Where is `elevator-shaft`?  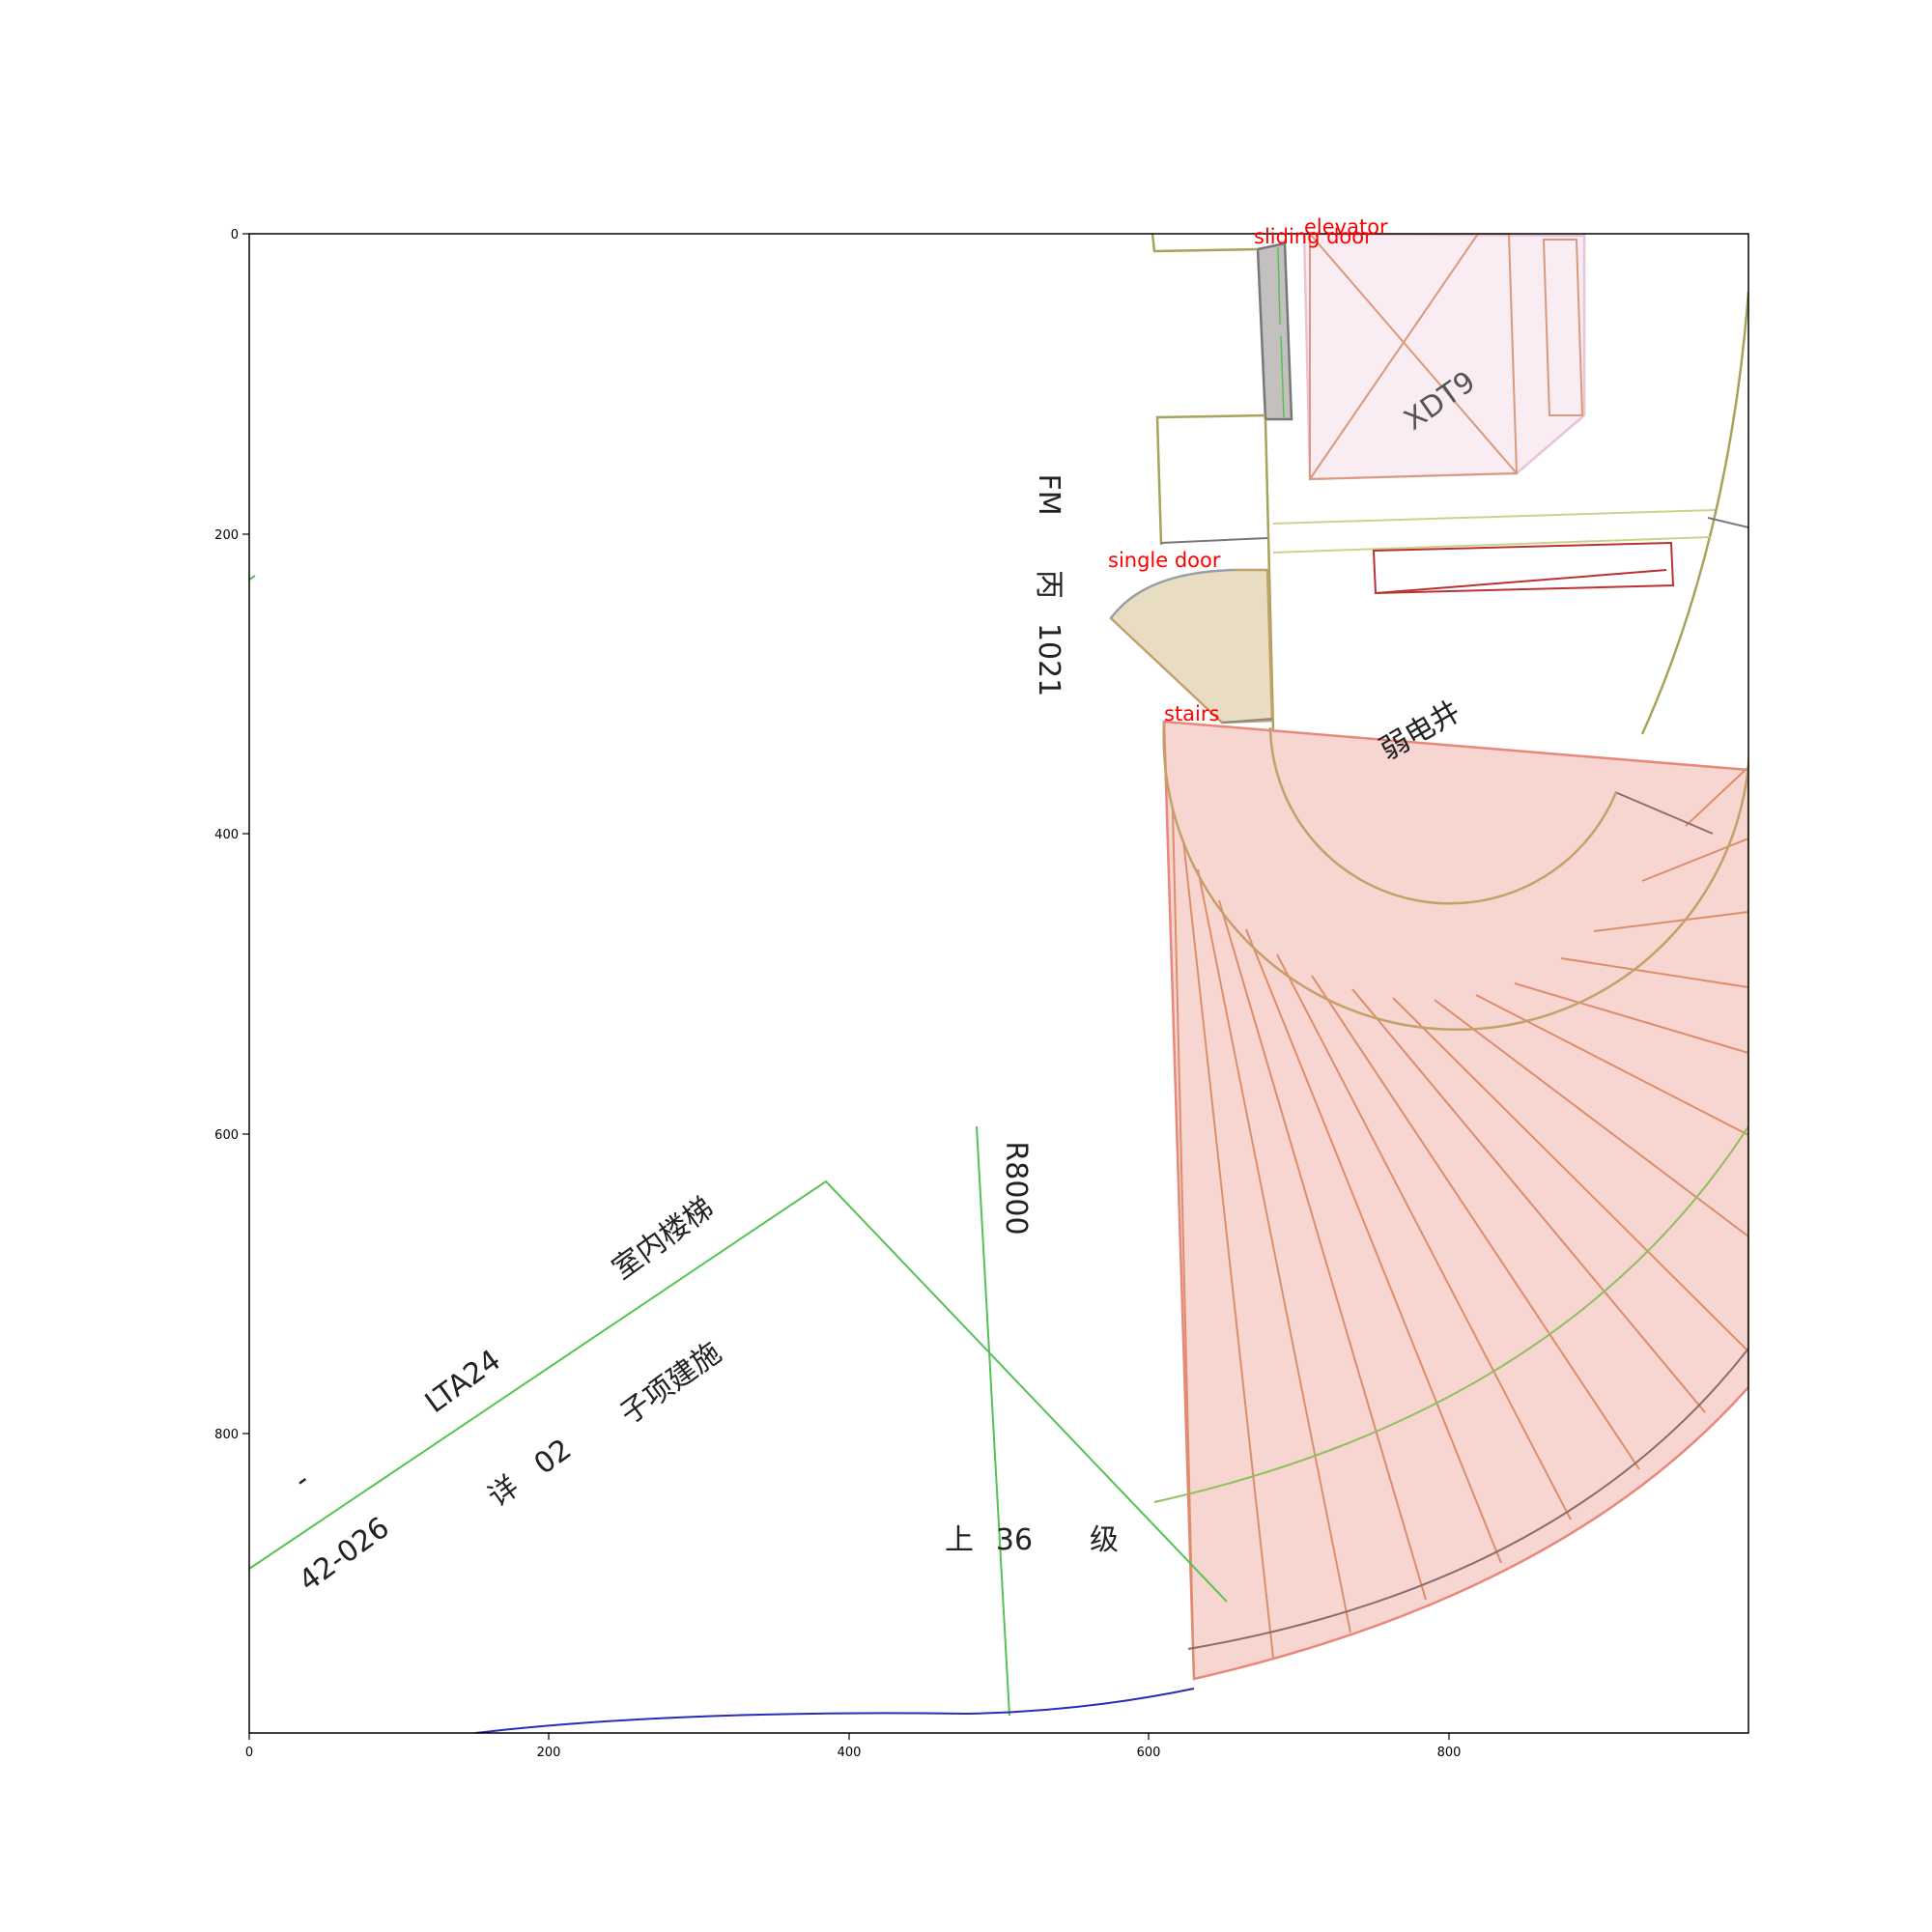
elevator-shaft is located at coordinates (1444, 357).